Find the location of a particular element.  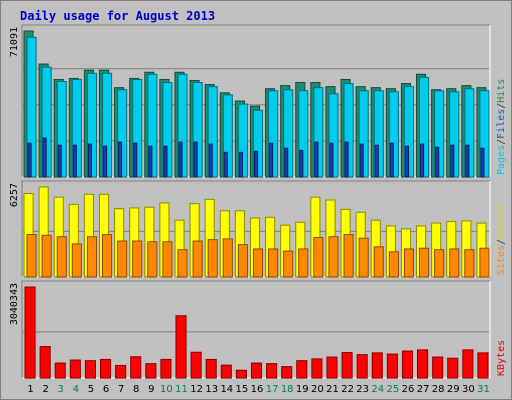

x-tick-label: 7 is located at coordinates (121, 389).